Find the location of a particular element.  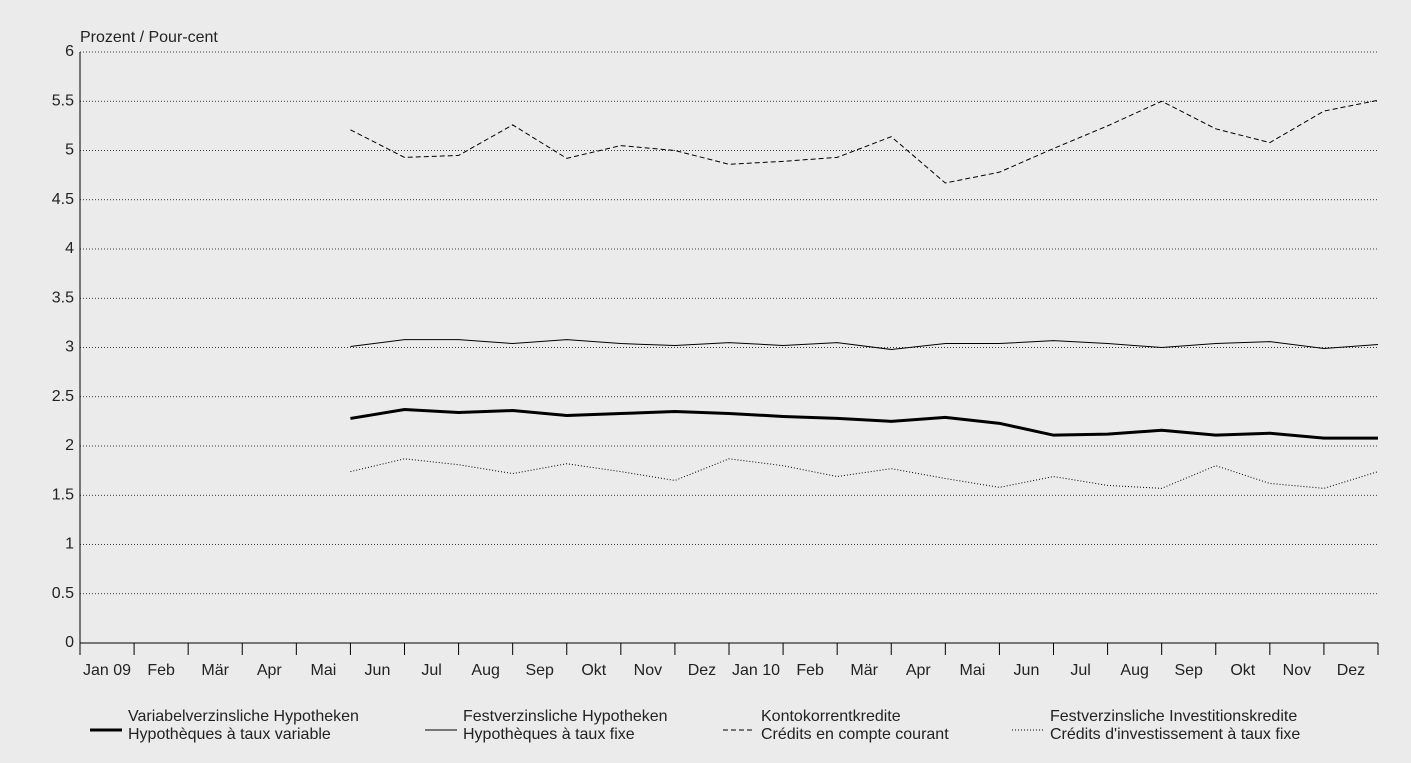

y-tick-label: 4.5 is located at coordinates (63, 199).